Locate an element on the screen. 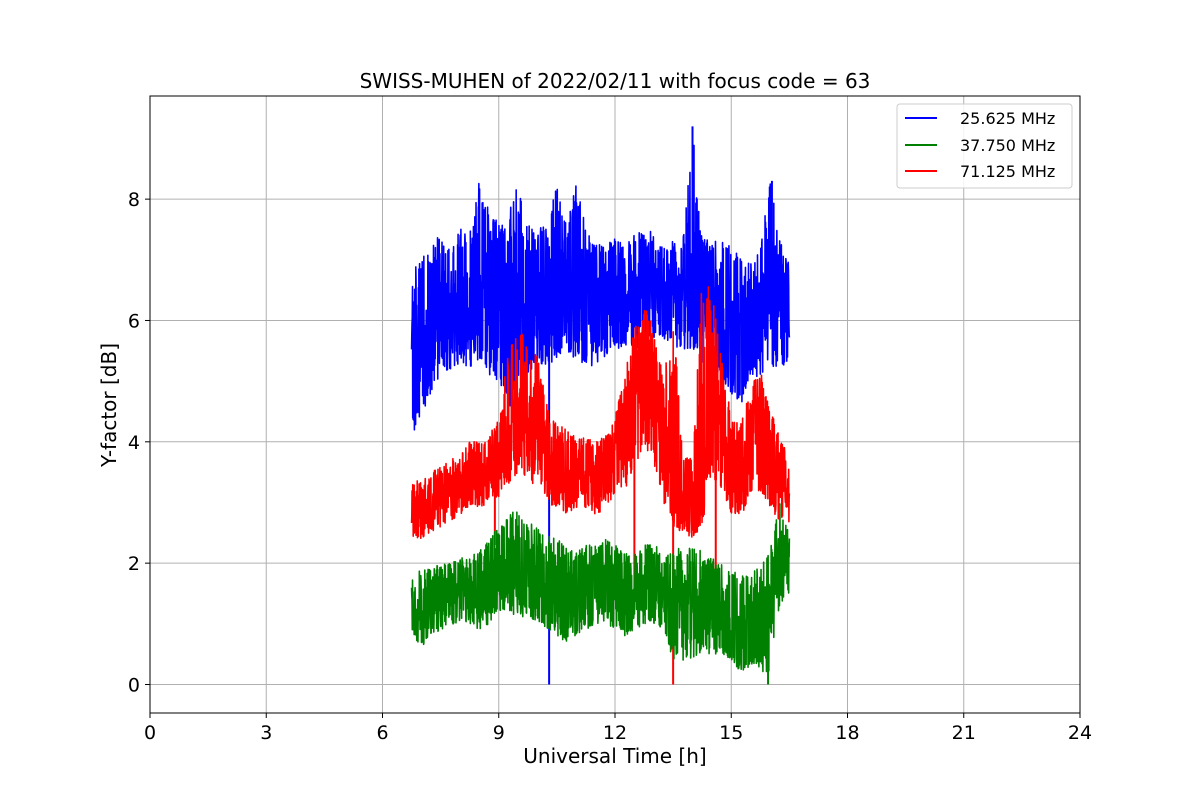 This screenshot has width=1200, height=800. x-tick-label: 24 is located at coordinates (1080, 733).